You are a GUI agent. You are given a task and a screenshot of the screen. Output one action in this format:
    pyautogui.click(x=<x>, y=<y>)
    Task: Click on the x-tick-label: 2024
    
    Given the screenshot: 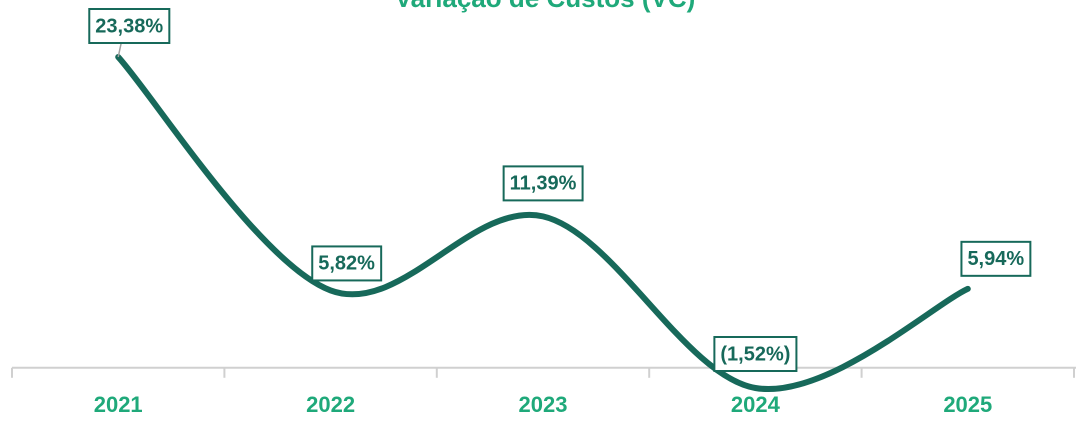 What is the action you would take?
    pyautogui.click(x=756, y=404)
    